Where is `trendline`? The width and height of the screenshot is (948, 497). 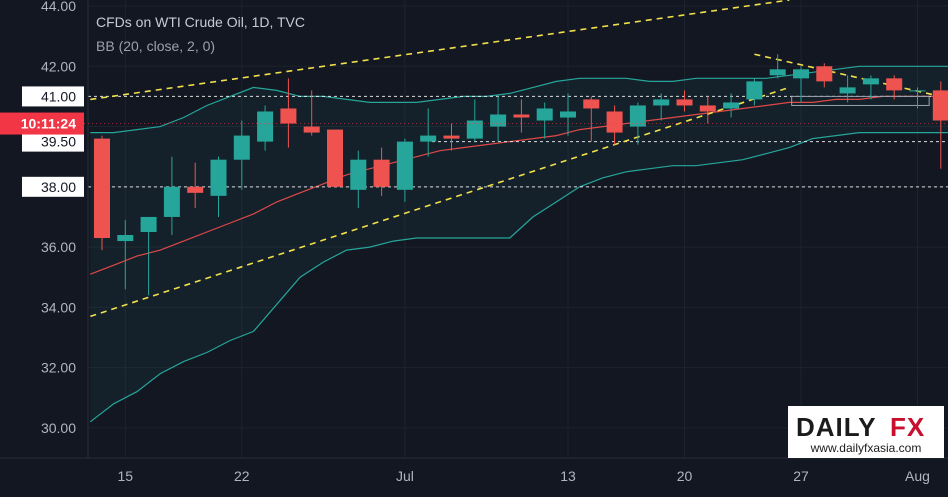
trendline is located at coordinates (847, 75).